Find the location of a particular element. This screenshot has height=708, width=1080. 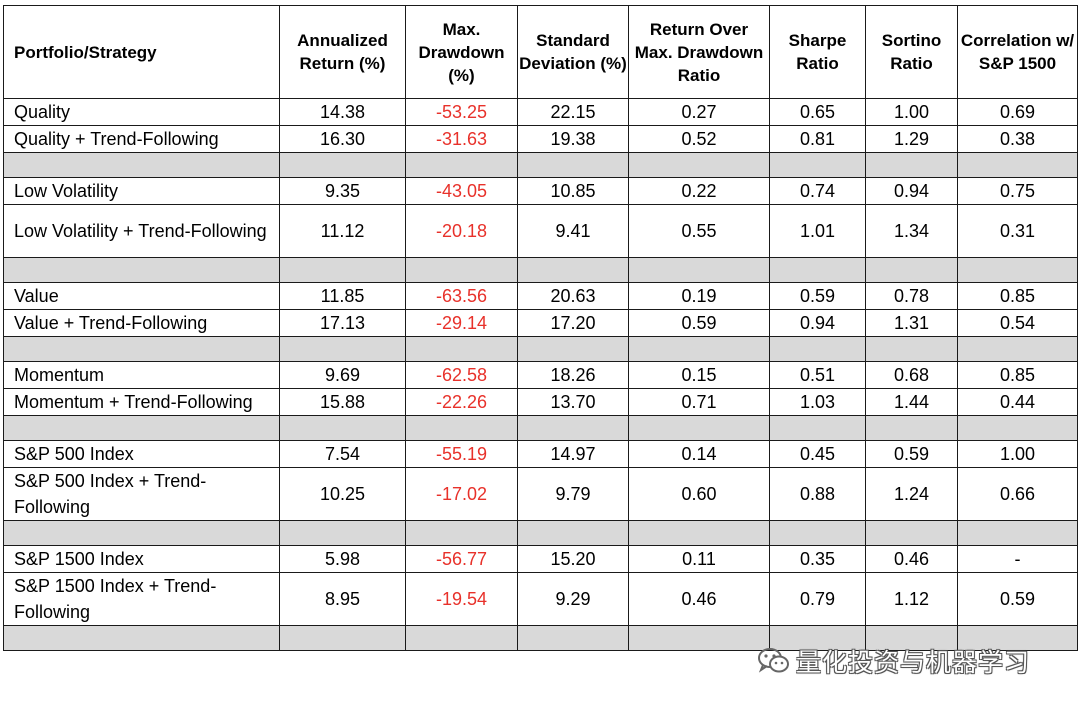

std-dev-cell: 9.41 is located at coordinates (573, 231).